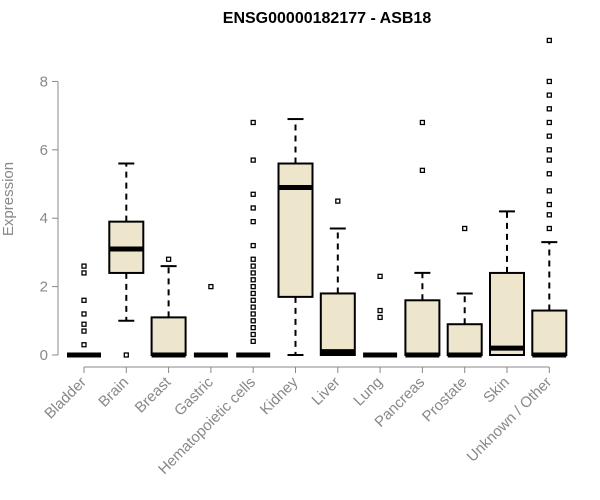 The height and width of the screenshot is (500, 600). Describe the element at coordinates (168, 307) in the screenshot. I see `box-breast` at that location.